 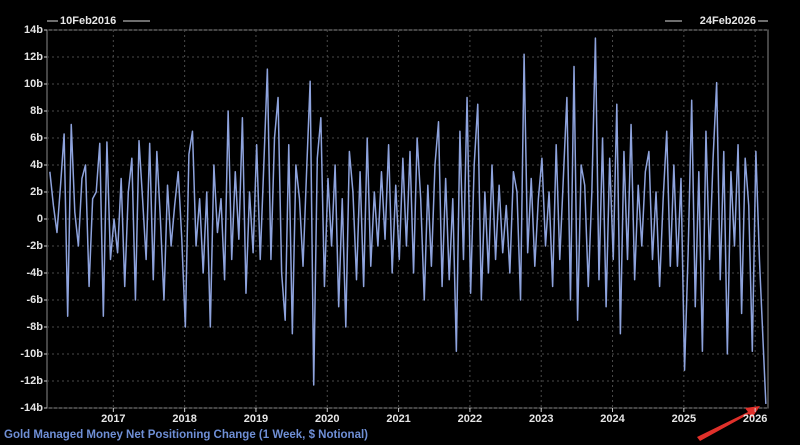 What do you see at coordinates (398, 419) in the screenshot?
I see `x-tick-label: 2021` at bounding box center [398, 419].